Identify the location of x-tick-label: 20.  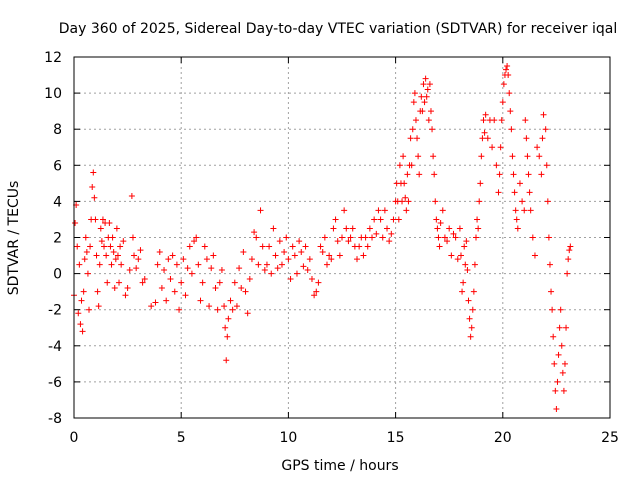
(503, 438).